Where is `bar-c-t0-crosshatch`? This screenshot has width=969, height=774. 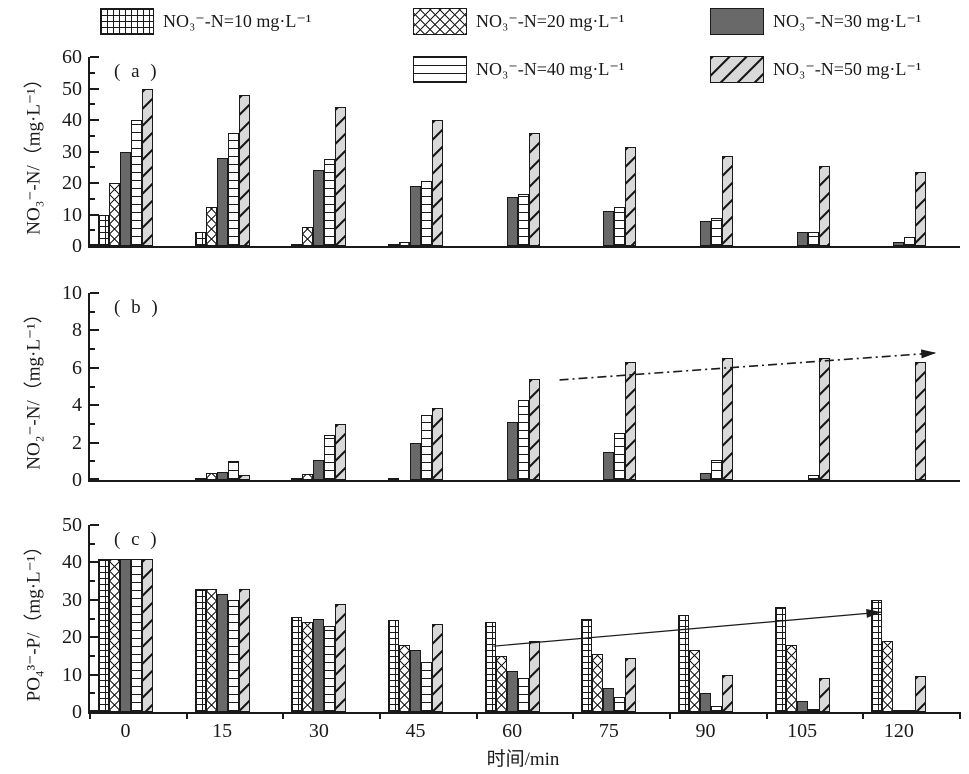 bar-c-t0-crosshatch is located at coordinates (114, 635).